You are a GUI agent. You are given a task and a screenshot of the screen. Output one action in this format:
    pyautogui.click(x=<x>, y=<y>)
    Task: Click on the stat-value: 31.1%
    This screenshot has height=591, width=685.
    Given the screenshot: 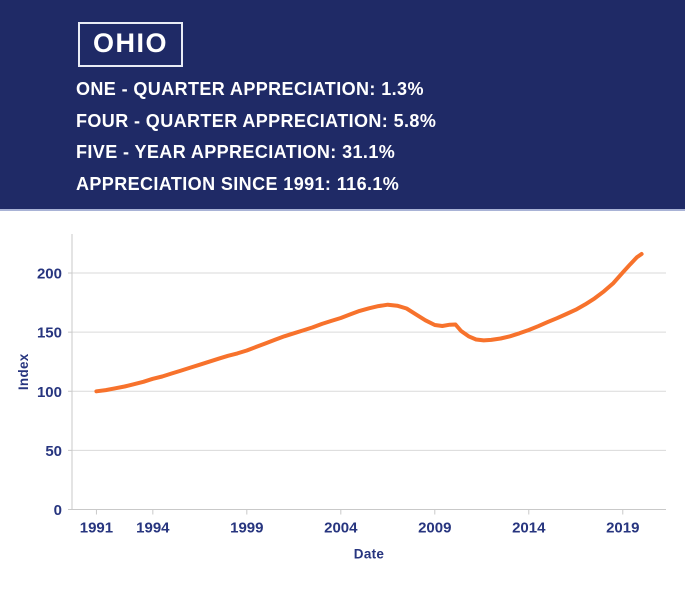 What is the action you would take?
    pyautogui.click(x=369, y=152)
    